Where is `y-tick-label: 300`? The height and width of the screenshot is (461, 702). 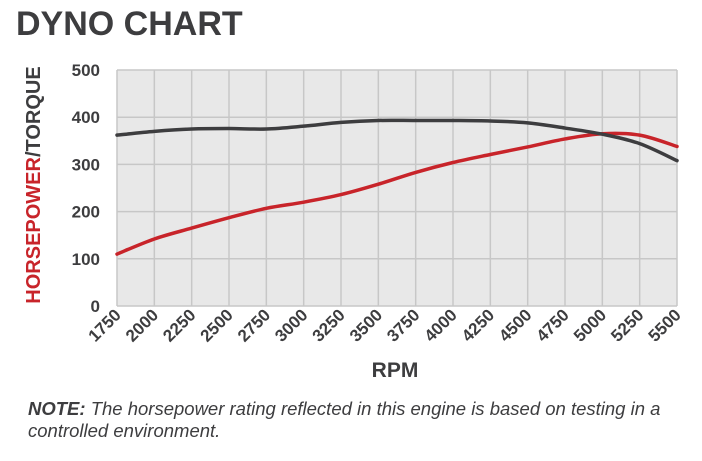 y-tick-label: 300 is located at coordinates (86, 164).